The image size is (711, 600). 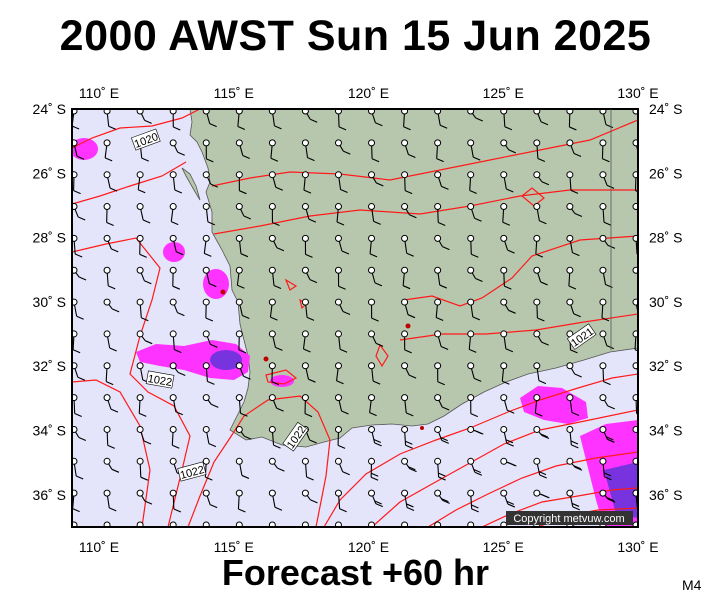 I want to click on longitude-tick-label: 130˚ E, so click(x=637, y=547).